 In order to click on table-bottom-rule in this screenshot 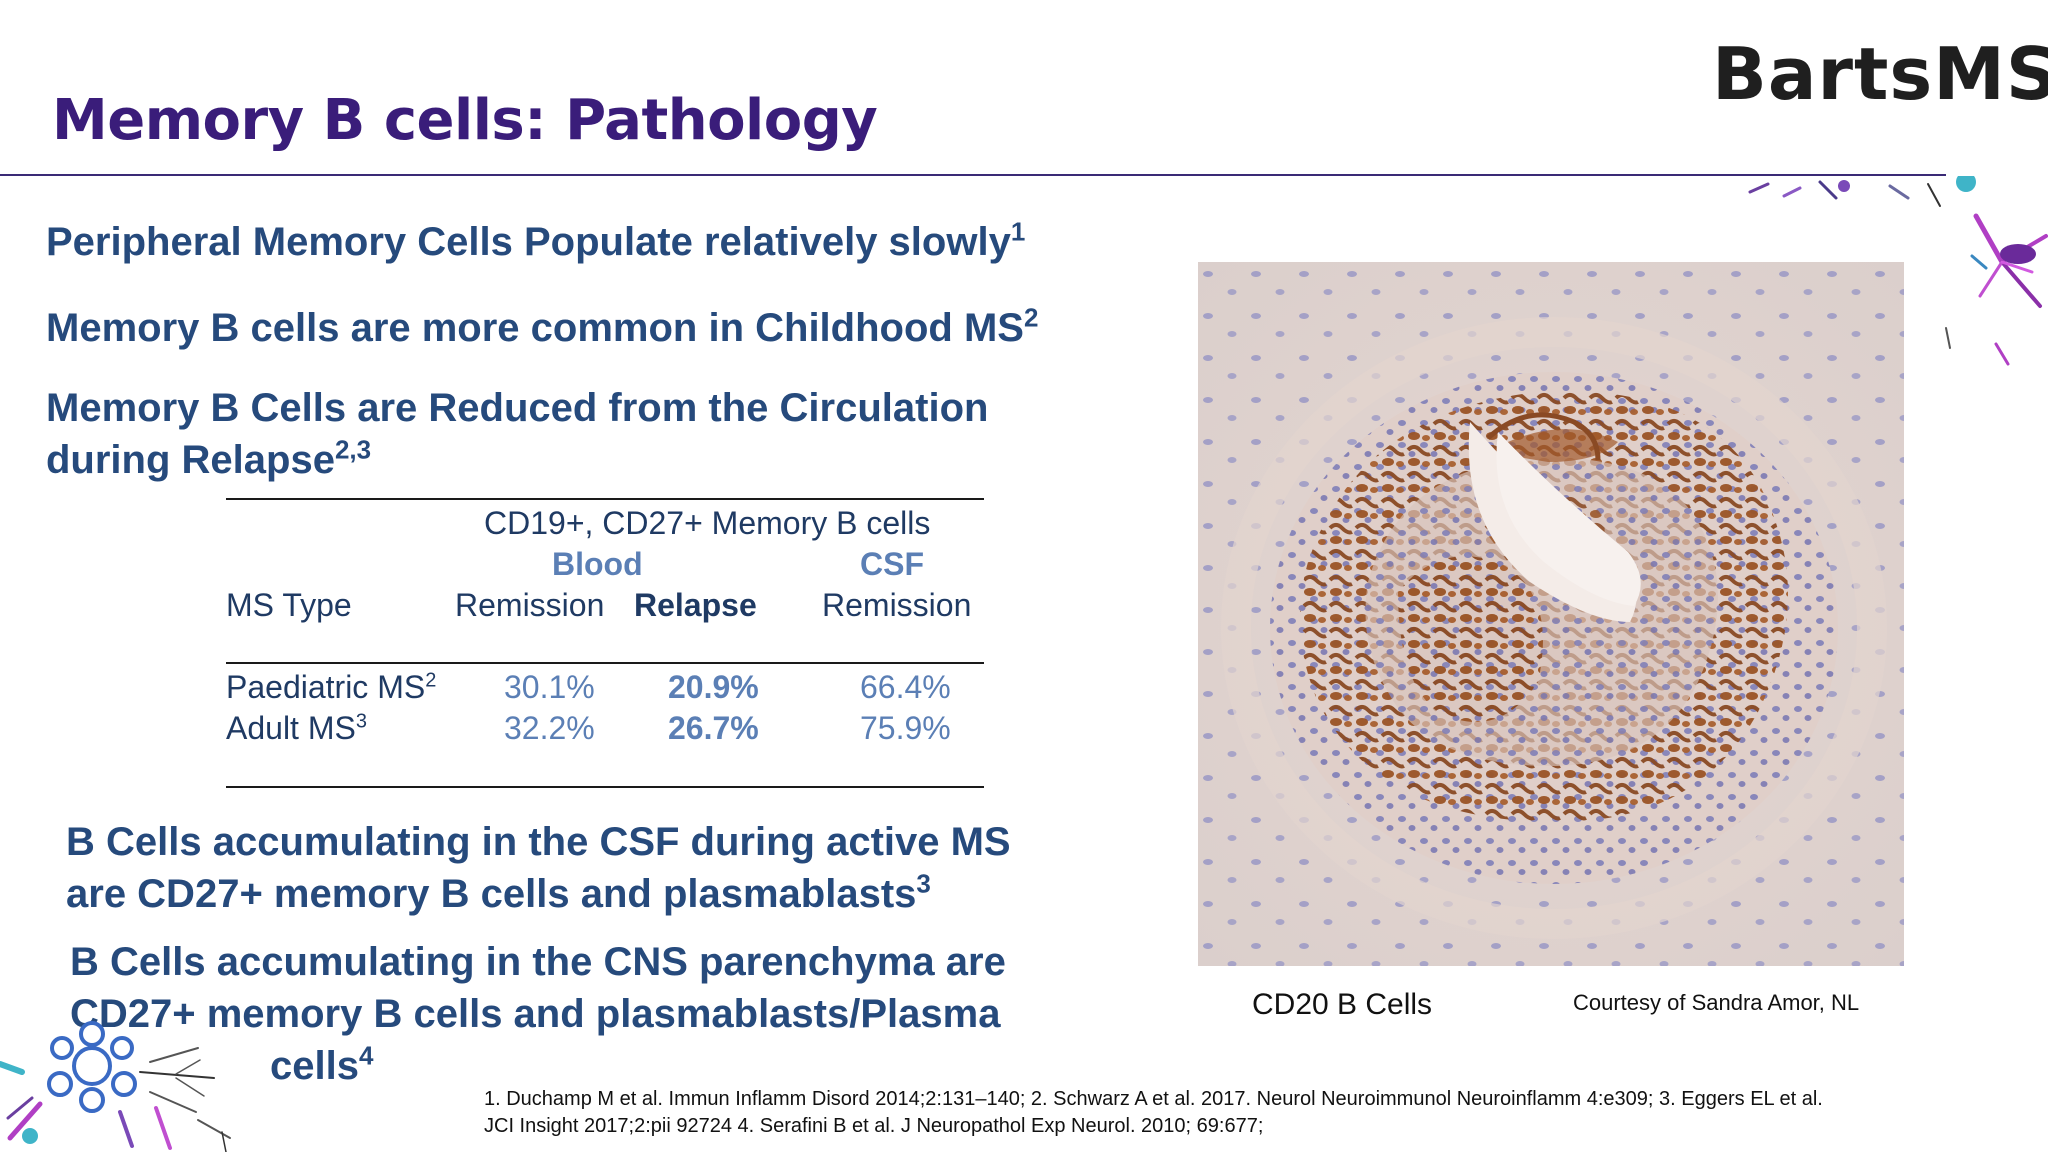, I will do `click(605, 787)`.